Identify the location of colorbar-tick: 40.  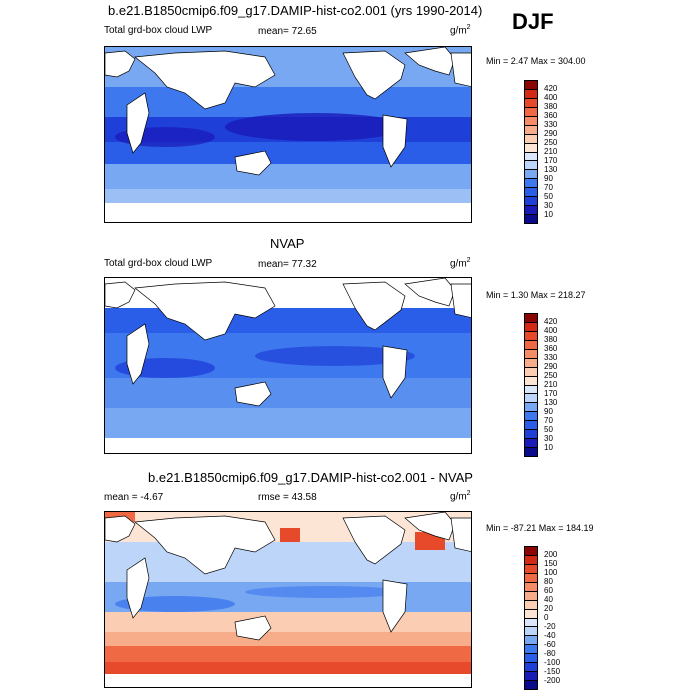
(548, 599).